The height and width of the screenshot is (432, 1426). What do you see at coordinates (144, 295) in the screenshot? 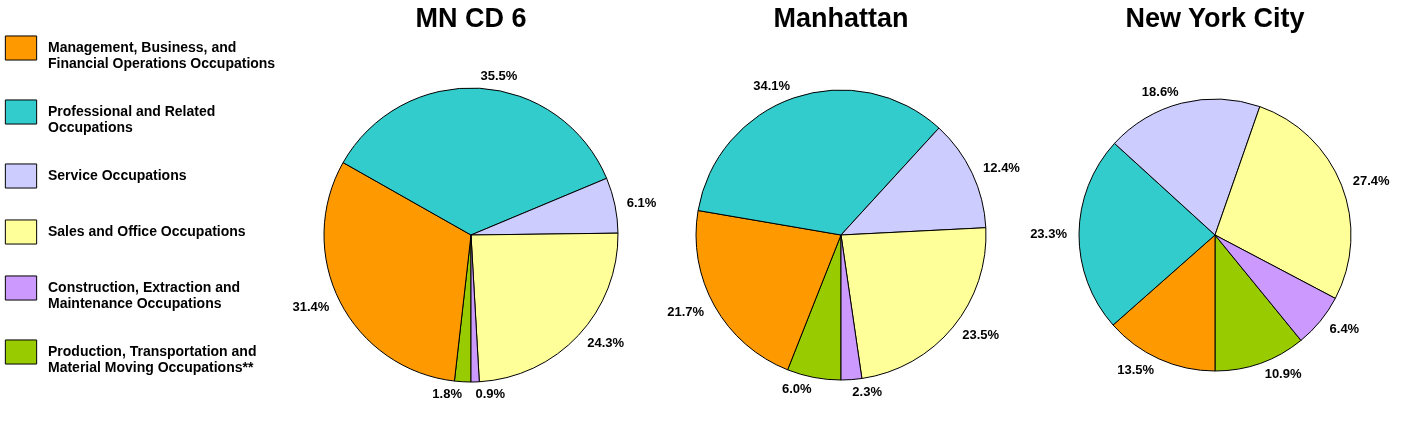
I see `legend-label: Construction, Extraction and Maintenance Occupations` at bounding box center [144, 295].